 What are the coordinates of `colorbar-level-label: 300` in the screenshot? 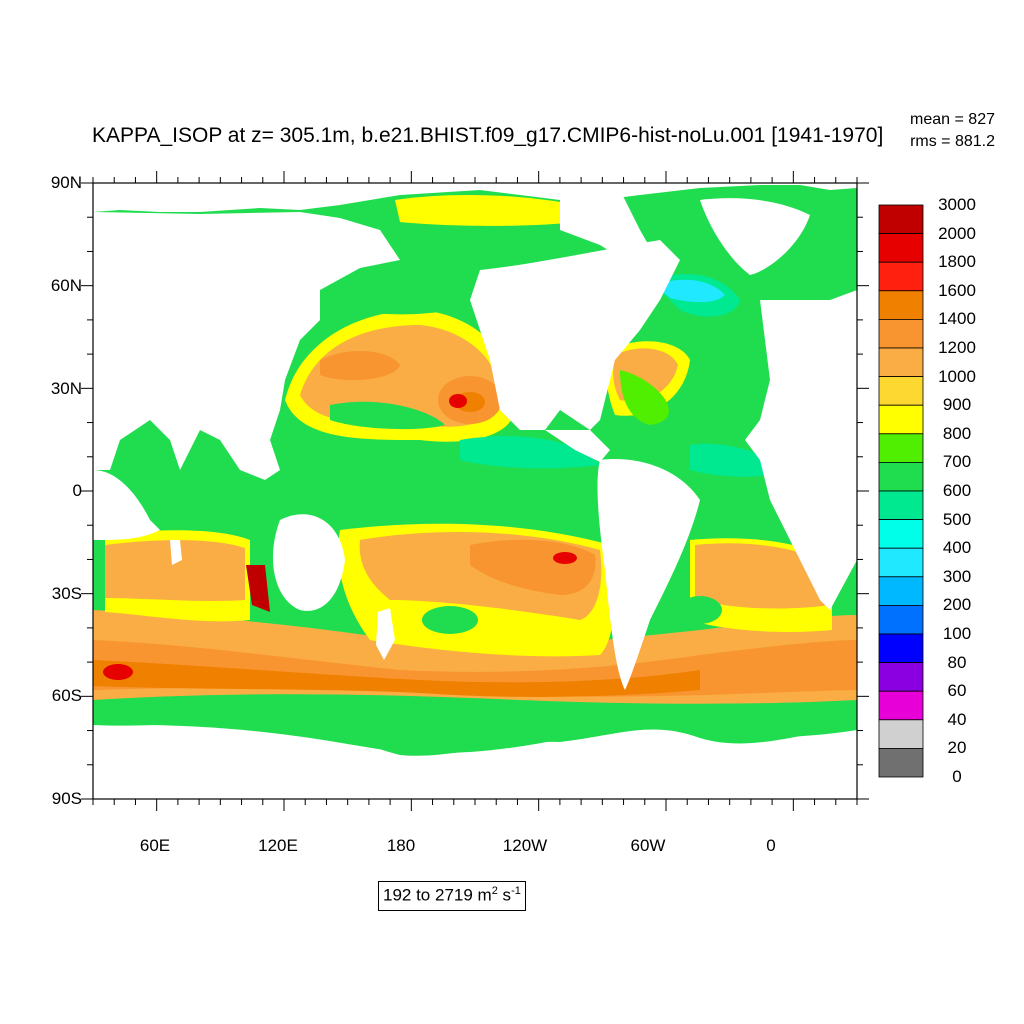 It's located at (957, 576).